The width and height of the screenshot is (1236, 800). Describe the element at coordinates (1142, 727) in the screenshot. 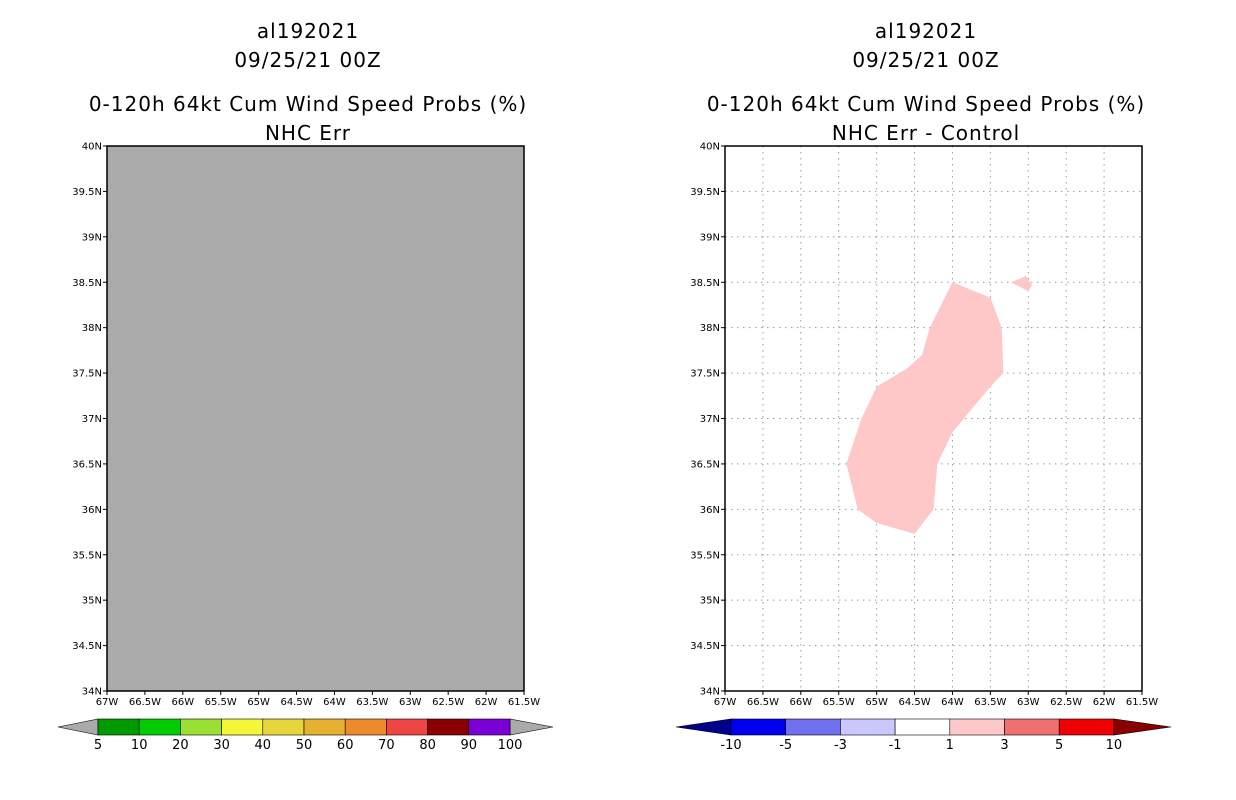

I see `colorbar-high-arrow` at that location.